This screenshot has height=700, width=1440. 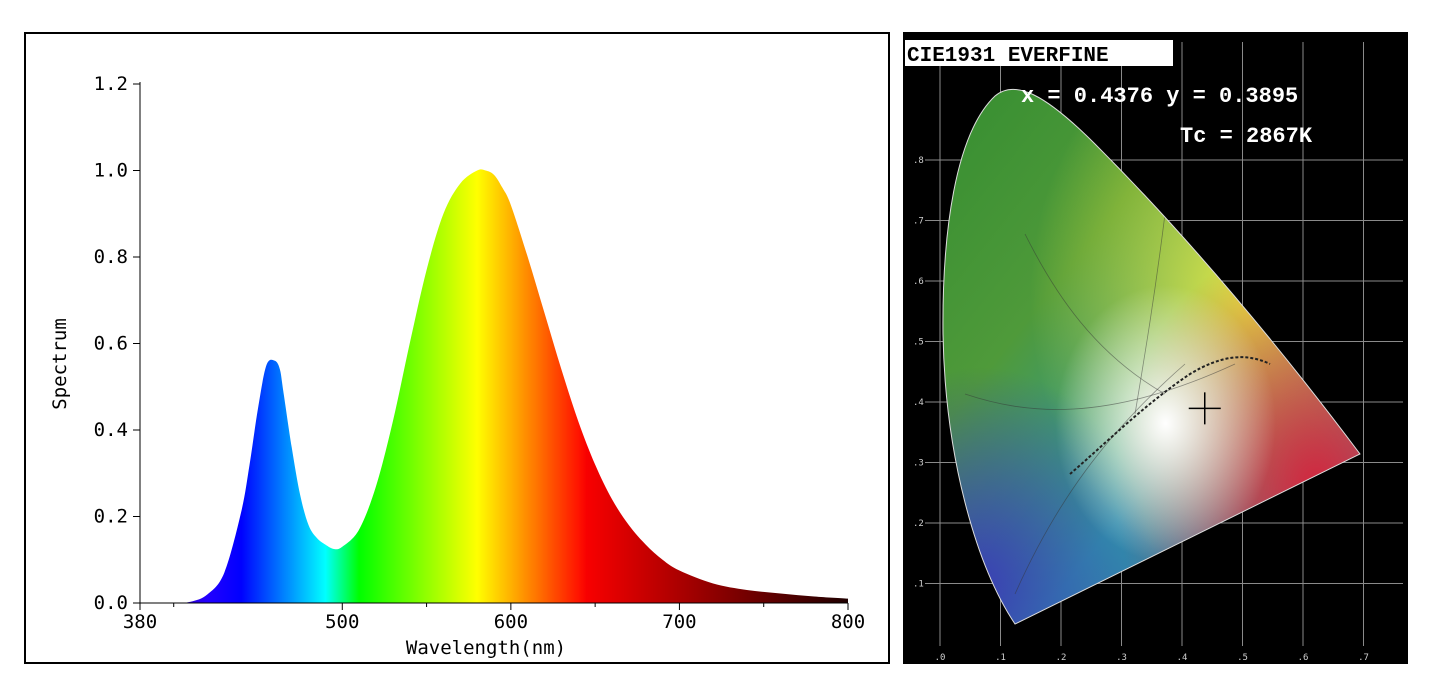 What do you see at coordinates (1242, 657) in the screenshot?
I see `cie-x-tick-label: .5` at bounding box center [1242, 657].